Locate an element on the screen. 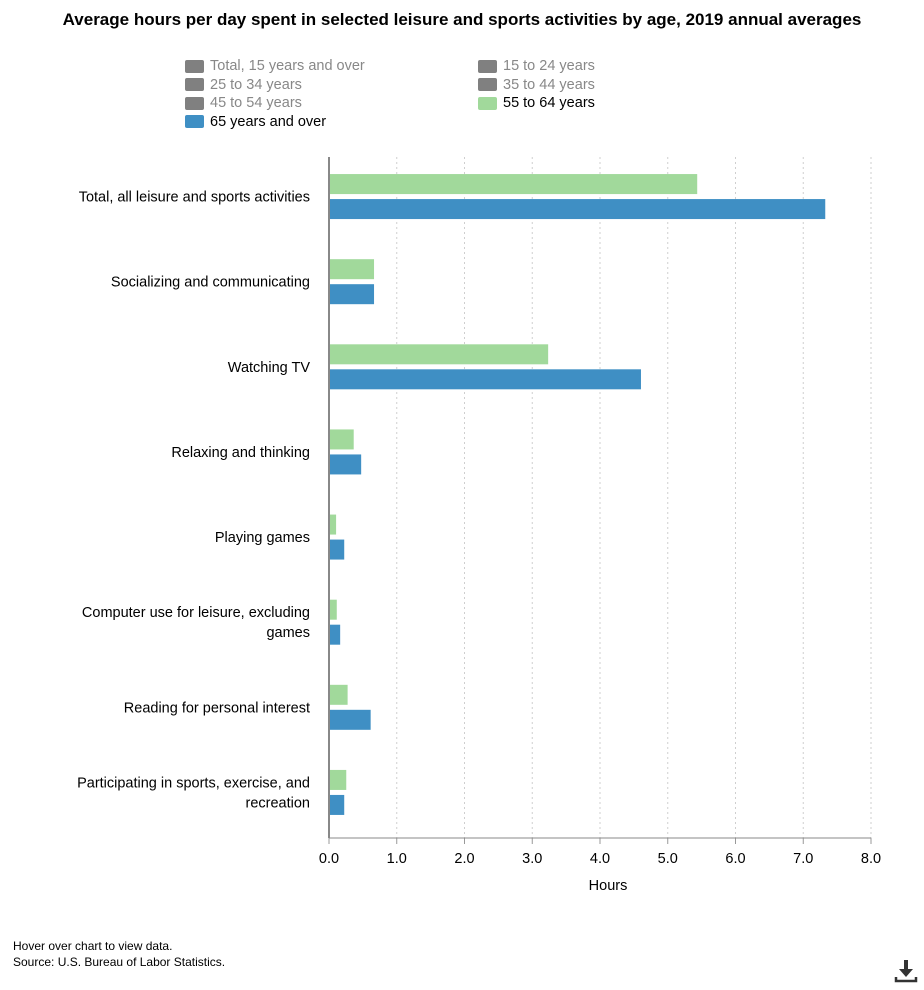 The height and width of the screenshot is (990, 924). category-label: Watching TV is located at coordinates (269, 368).